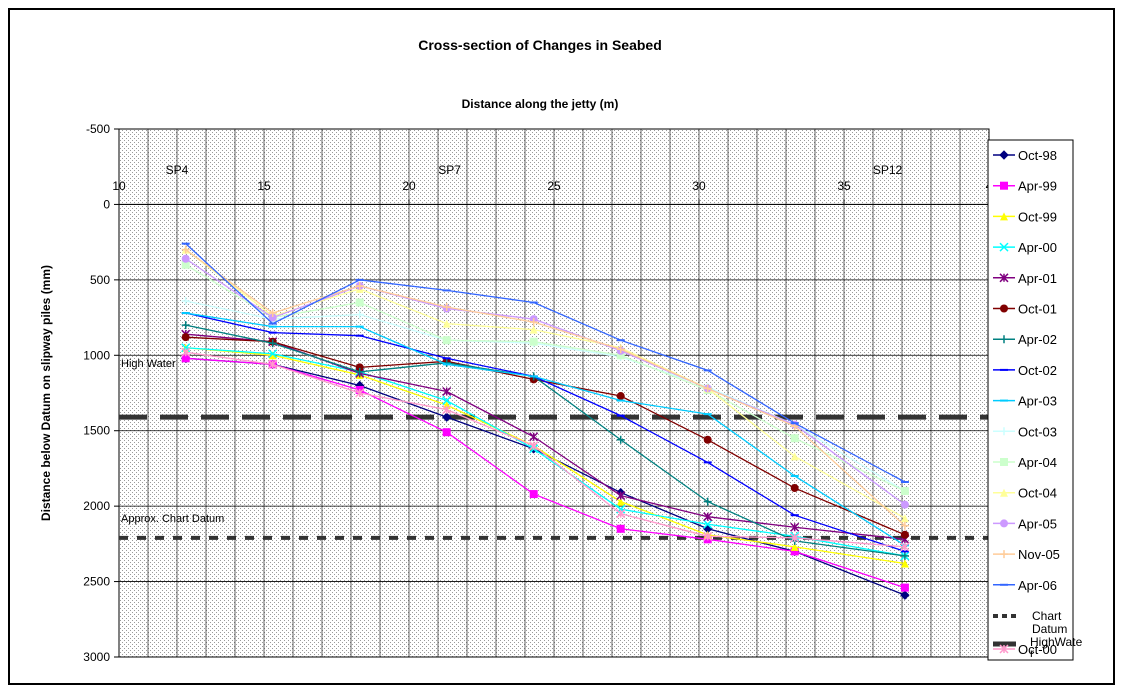  I want to click on legend-label: Chart Datum, so click(1049, 622).